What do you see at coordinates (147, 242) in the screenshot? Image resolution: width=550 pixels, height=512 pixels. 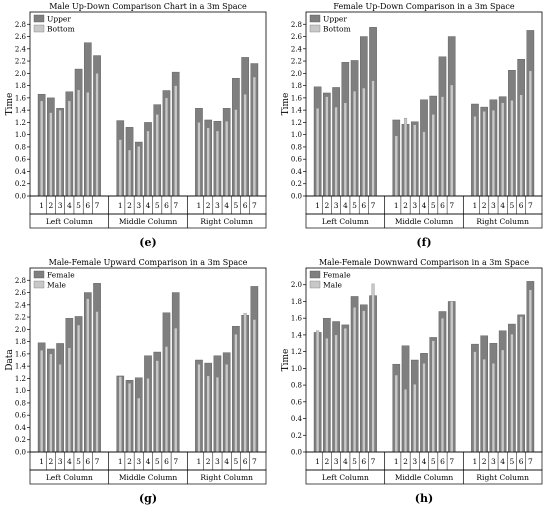 I see `panel-label: (e)` at bounding box center [147, 242].